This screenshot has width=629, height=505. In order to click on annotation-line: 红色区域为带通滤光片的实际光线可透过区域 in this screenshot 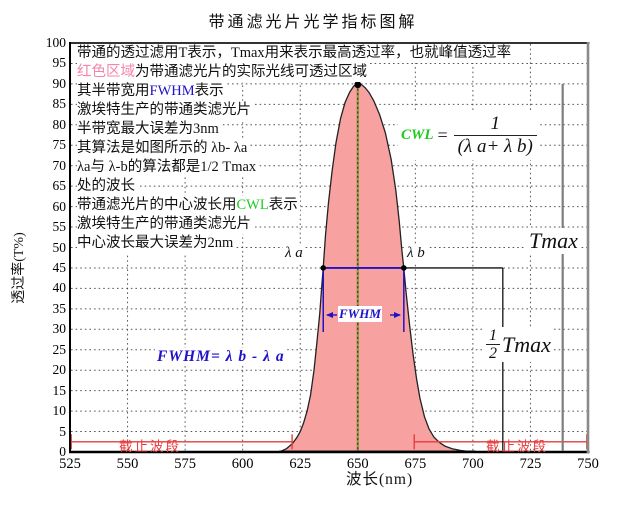, I will do `click(223, 72)`.